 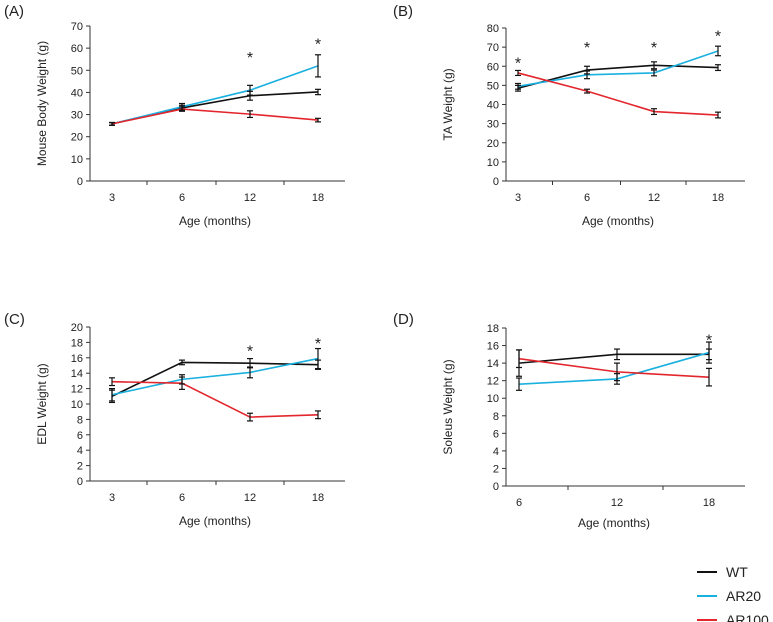 I want to click on legend-label-ar100: AR100, so click(x=747, y=617).